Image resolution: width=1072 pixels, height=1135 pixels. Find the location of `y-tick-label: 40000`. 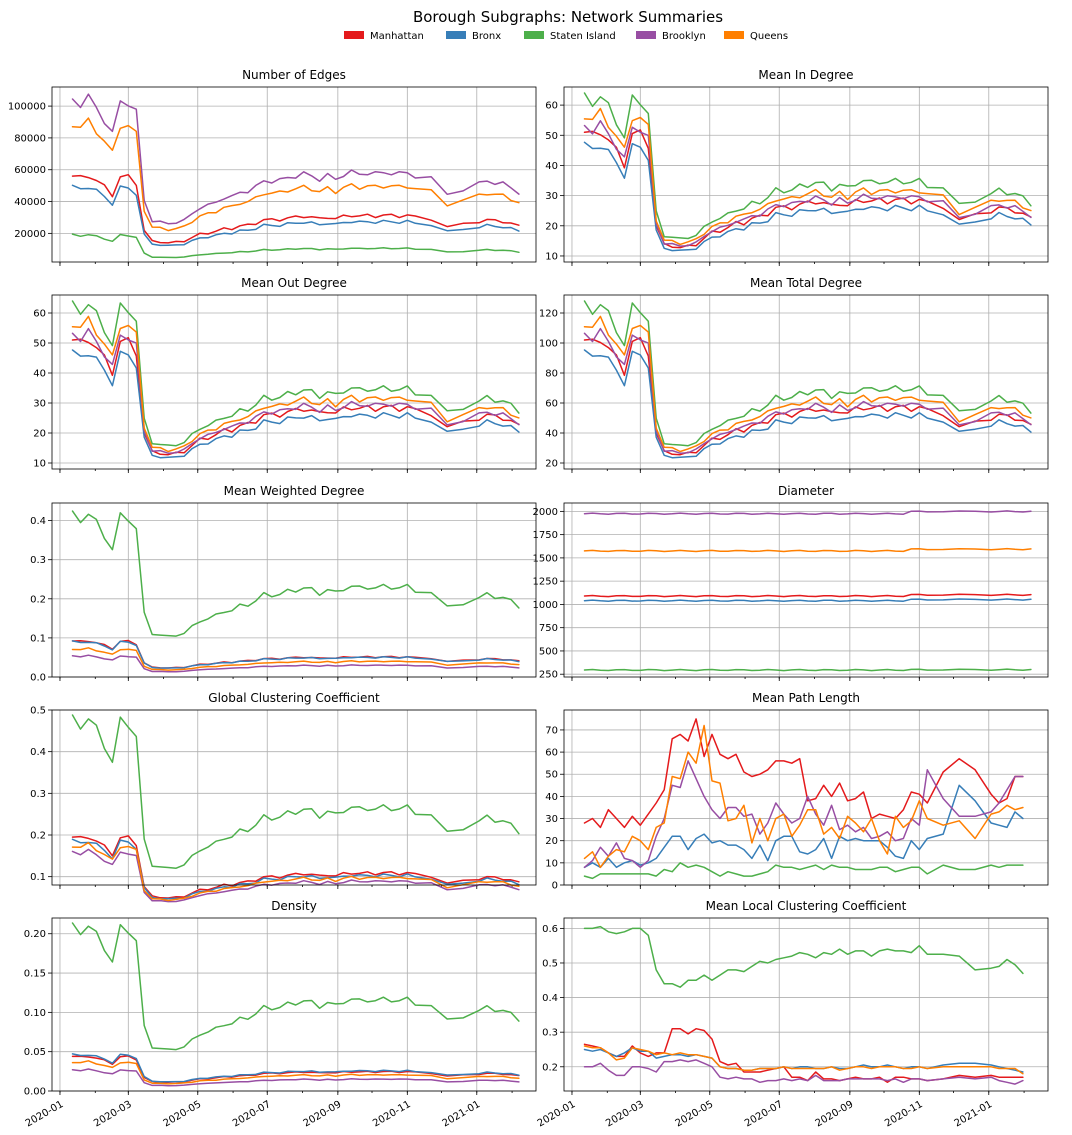

y-tick-label: 40000 is located at coordinates (30, 202).